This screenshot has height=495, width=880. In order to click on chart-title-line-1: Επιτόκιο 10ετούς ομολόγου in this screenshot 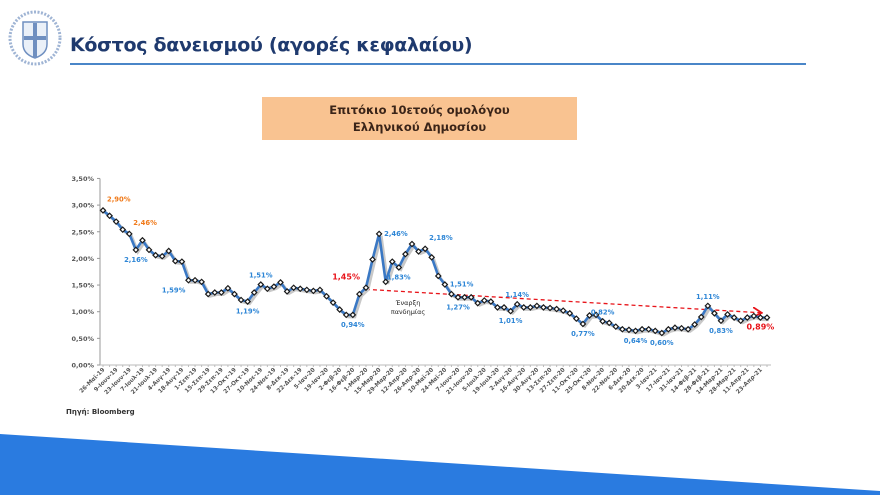, I will do `click(419, 109)`.